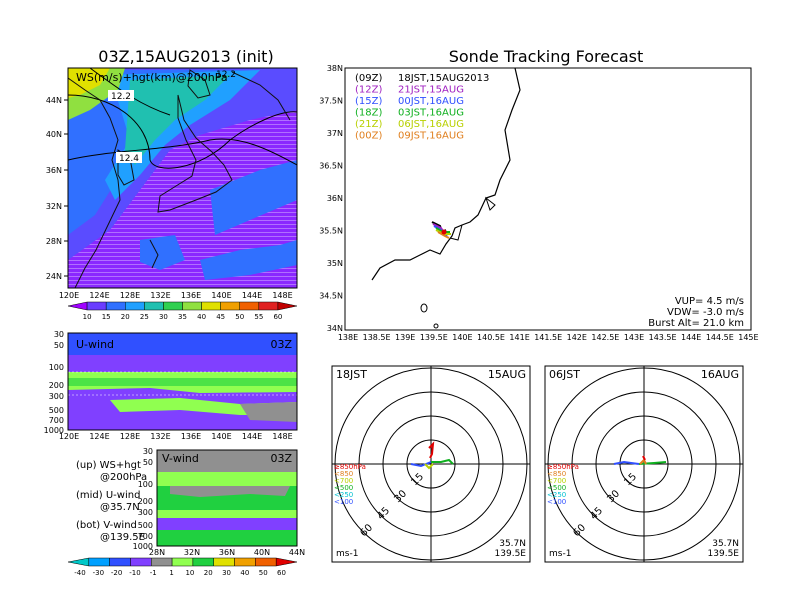 This screenshot has width=792, height=612. I want to click on u-lon-label: 120E, so click(69, 436).